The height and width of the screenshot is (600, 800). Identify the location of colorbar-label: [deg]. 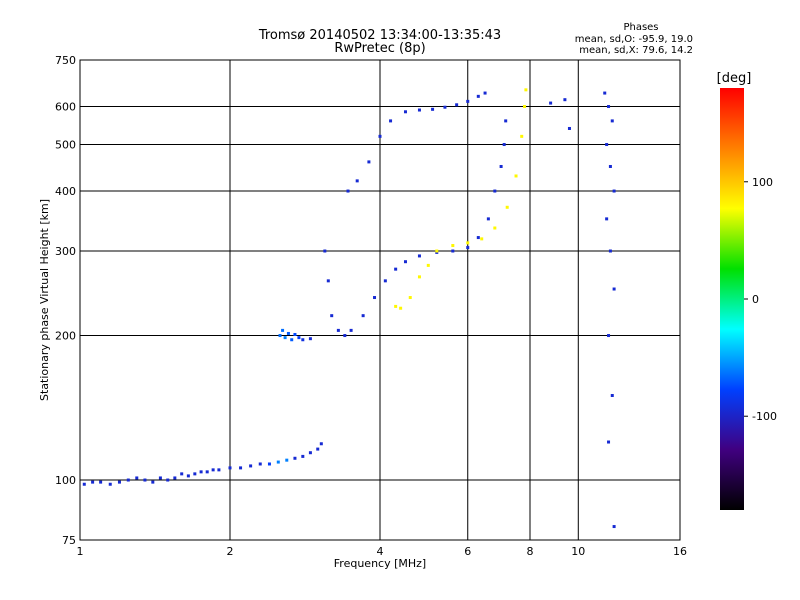
(734, 78).